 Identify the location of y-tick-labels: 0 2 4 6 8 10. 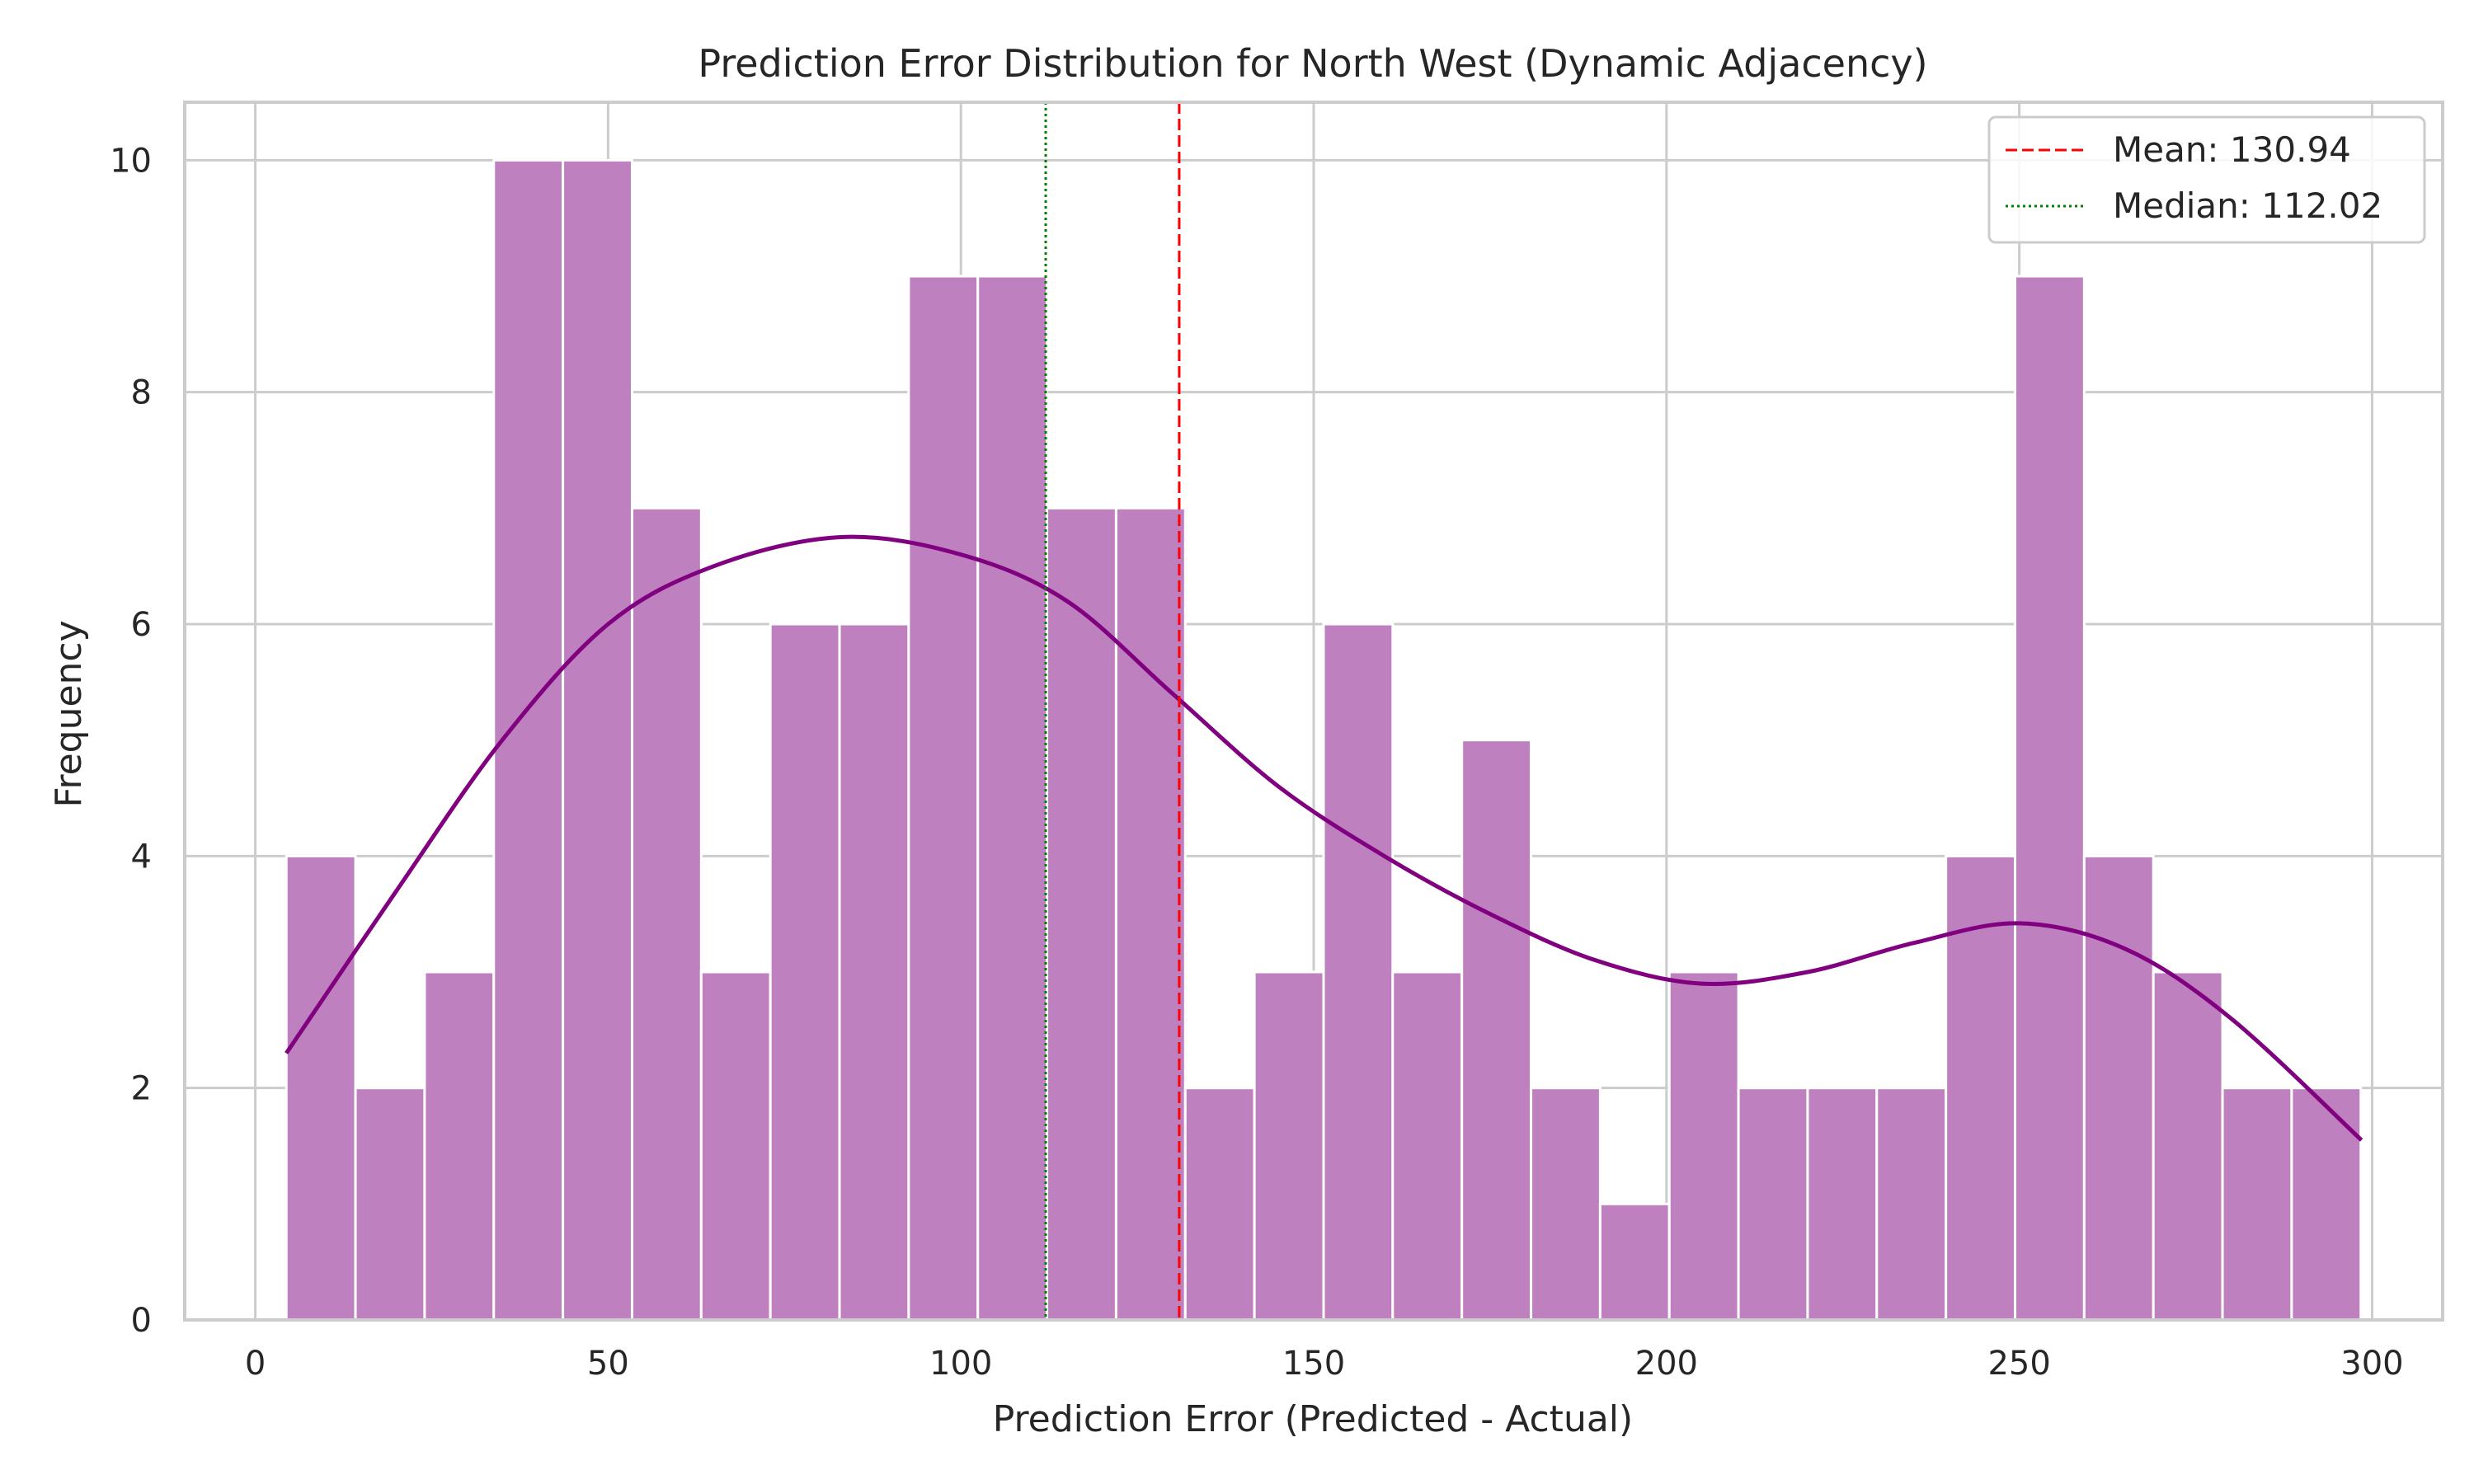
(131, 741).